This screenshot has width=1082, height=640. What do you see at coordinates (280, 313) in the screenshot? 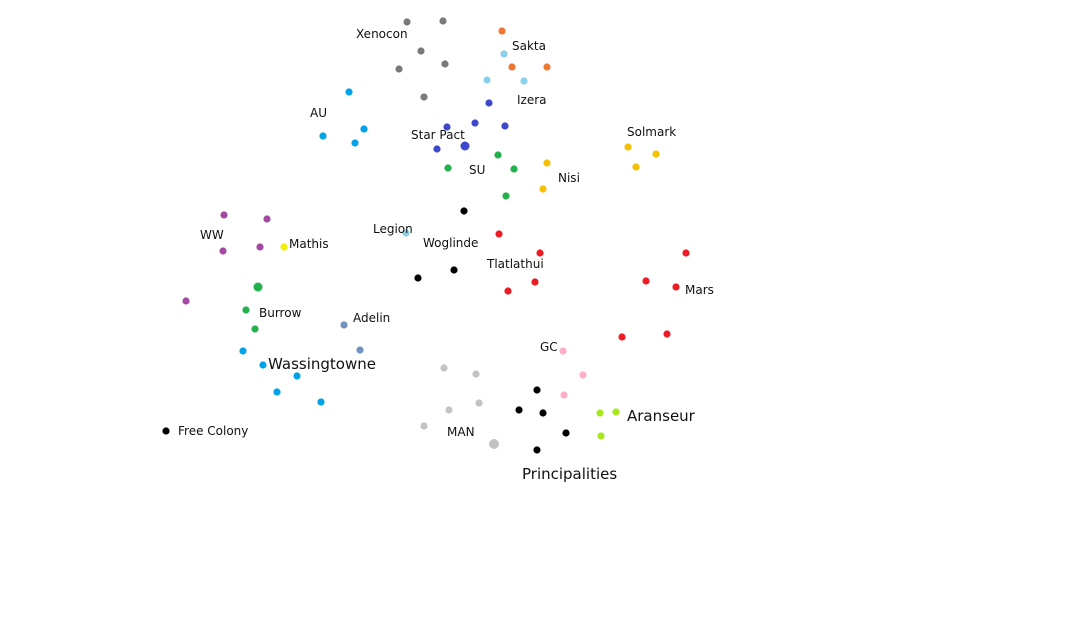
I see `label-burrow: Burrow` at bounding box center [280, 313].